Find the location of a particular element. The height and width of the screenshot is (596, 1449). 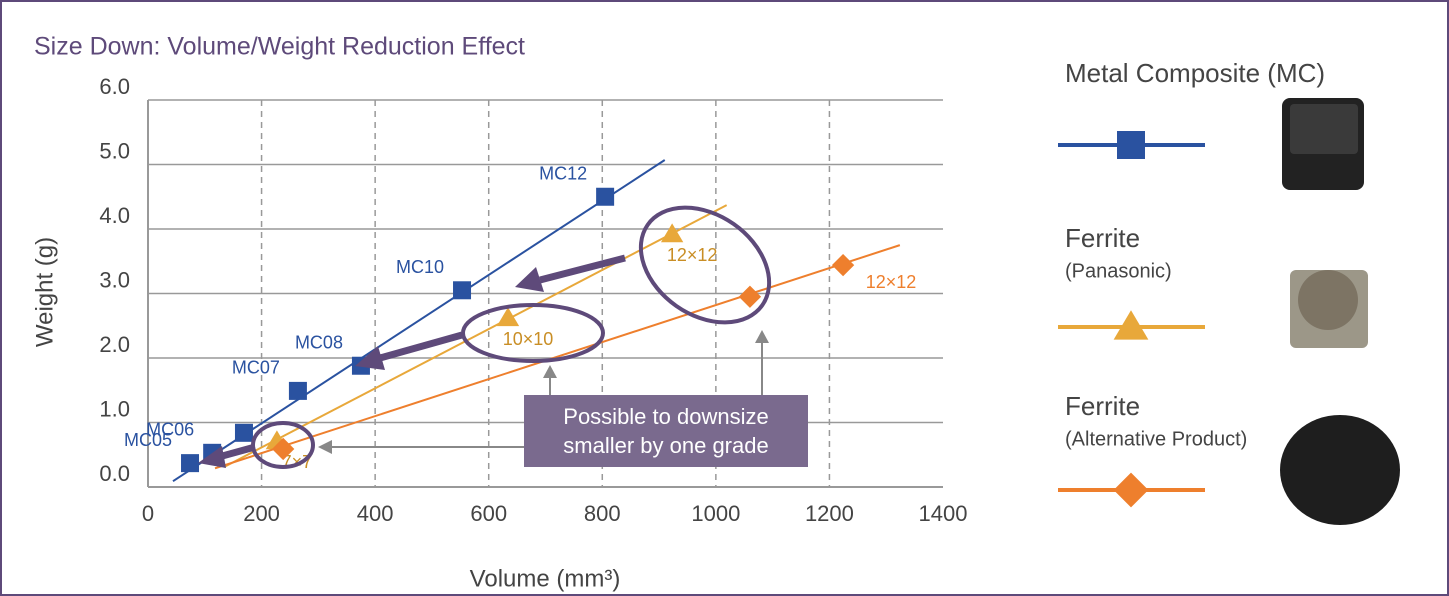

y-tick-label: 4.0 is located at coordinates (114, 215).